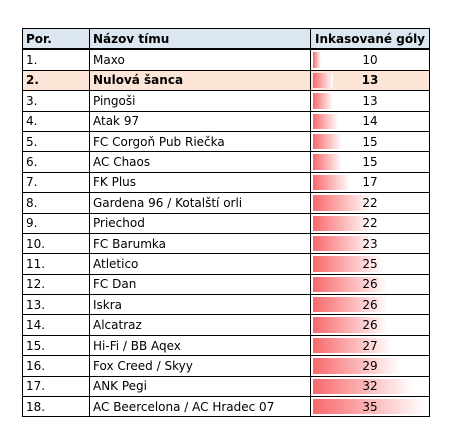  What do you see at coordinates (200, 162) in the screenshot?
I see `team-name: AC Chaos` at bounding box center [200, 162].